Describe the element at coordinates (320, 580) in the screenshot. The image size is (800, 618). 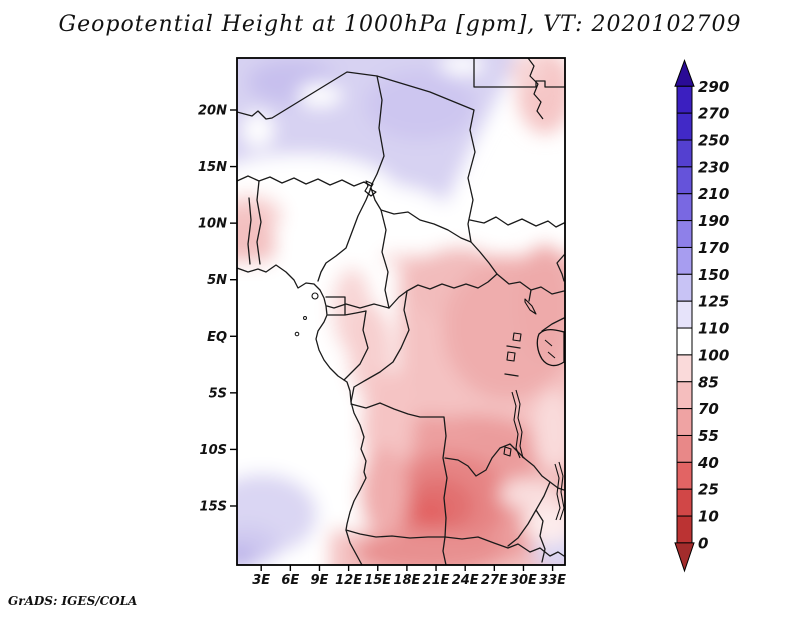
I see `x-tick-label: 9E` at that location.